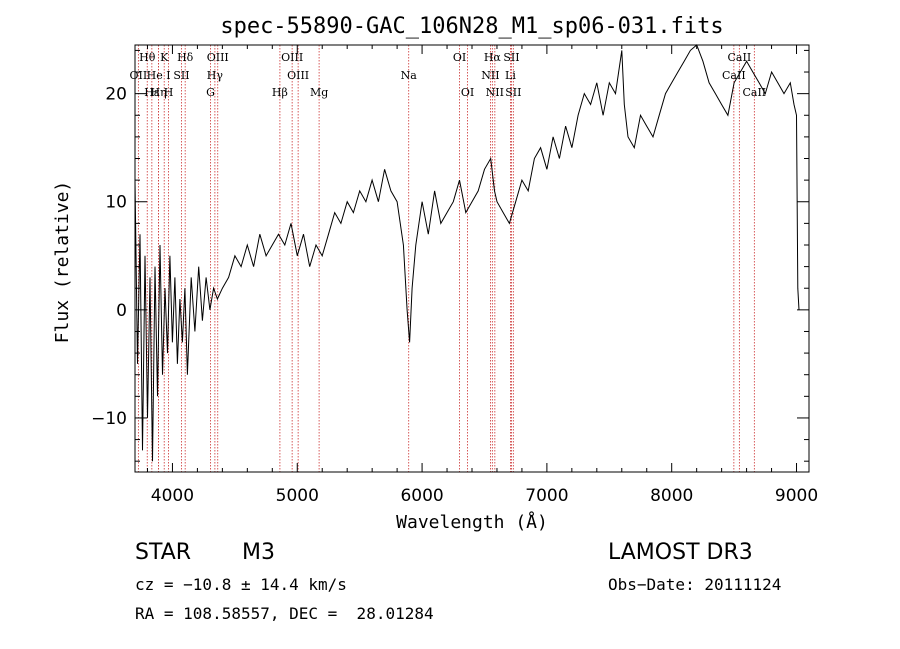 The width and height of the screenshot is (900, 649). What do you see at coordinates (139, 75) in the screenshot?
I see `line-label-1: OII` at bounding box center [139, 75].